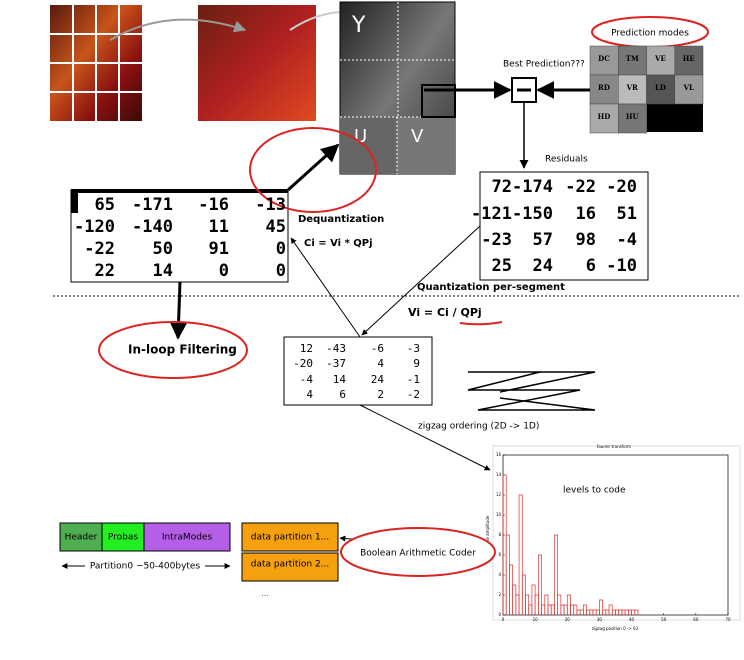 This screenshot has height=660, width=744. What do you see at coordinates (503, 619) in the screenshot?
I see `x-tick-label: 0` at bounding box center [503, 619].